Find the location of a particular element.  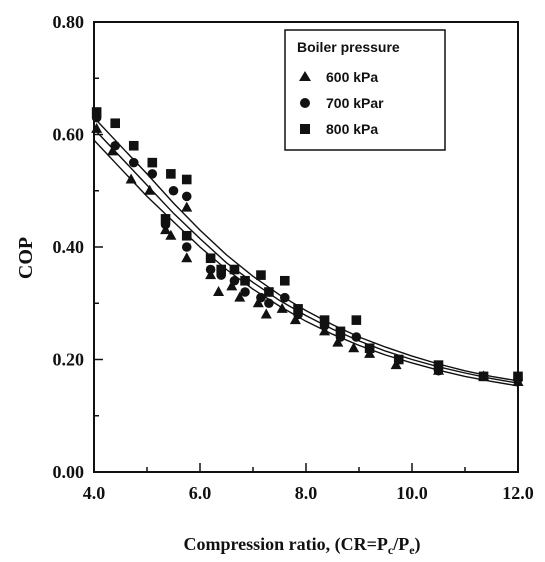

y-axis-label: COP is located at coordinates (26, 258).